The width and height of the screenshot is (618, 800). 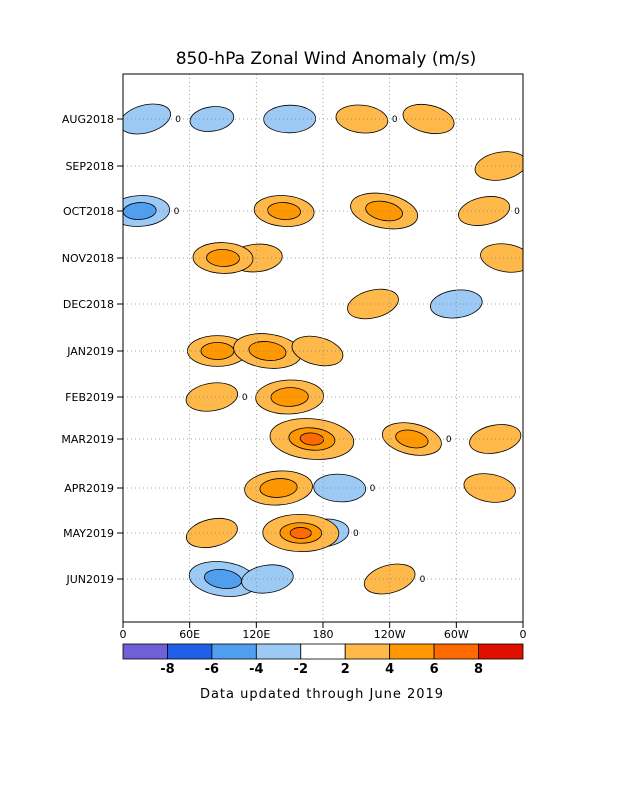 What do you see at coordinates (89, 488) in the screenshot?
I see `y-tick-label: APR2019` at bounding box center [89, 488].